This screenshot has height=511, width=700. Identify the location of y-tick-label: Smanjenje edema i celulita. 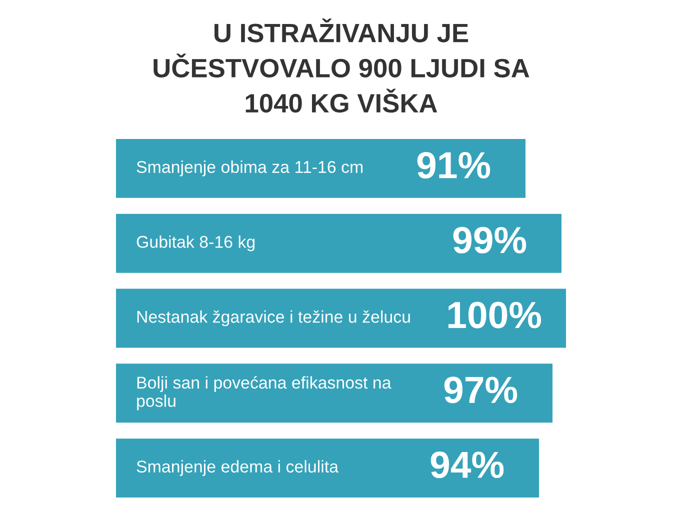
(237, 468).